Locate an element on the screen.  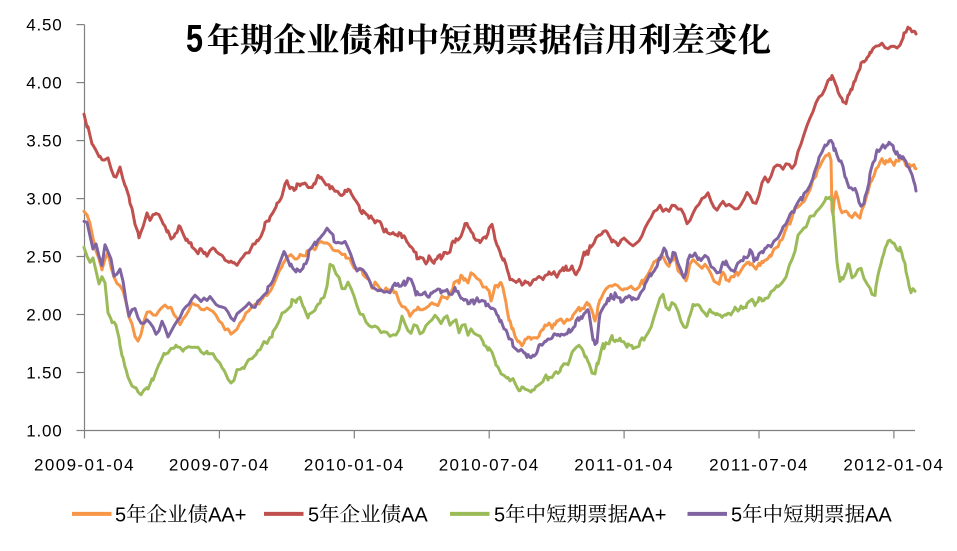
svg-text: 2.00 is located at coordinates (44, 315).